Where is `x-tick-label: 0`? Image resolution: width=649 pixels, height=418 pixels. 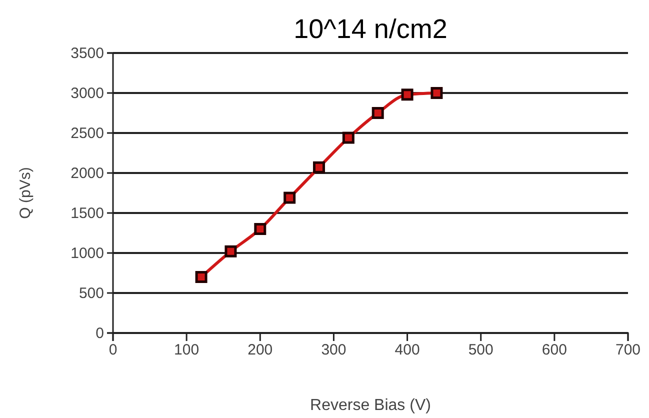
x-tick-label: 0 is located at coordinates (113, 350).